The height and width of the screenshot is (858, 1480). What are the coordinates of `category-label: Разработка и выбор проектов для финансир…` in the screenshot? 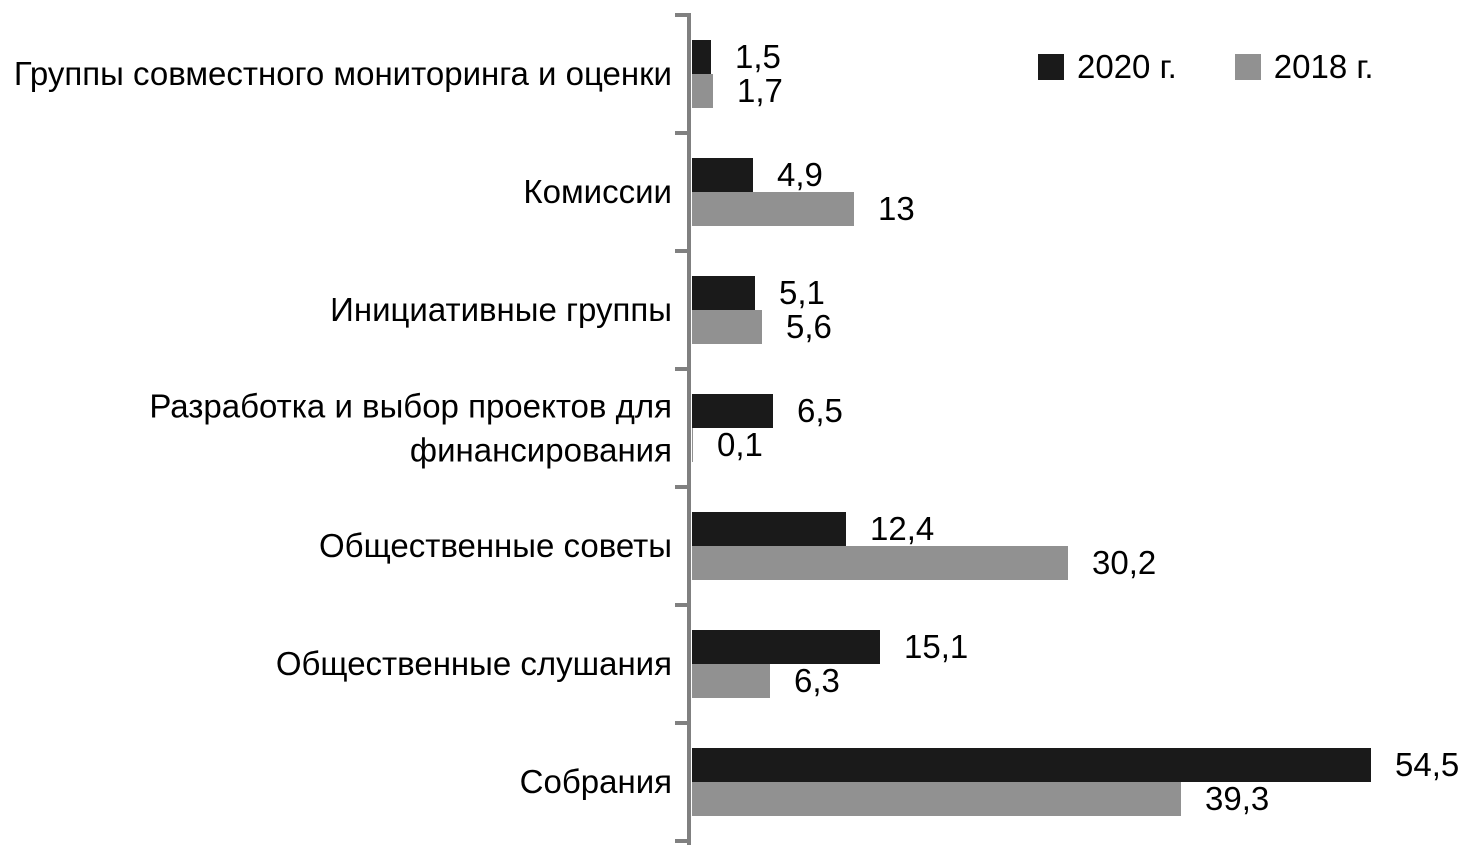 It's located at (410, 427).